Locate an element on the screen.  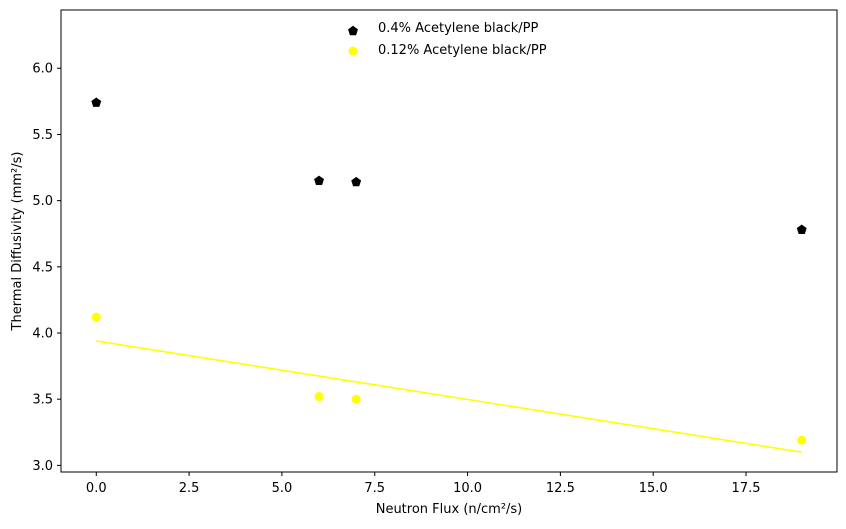
x-tick-label: 2.5 is located at coordinates (189, 488).